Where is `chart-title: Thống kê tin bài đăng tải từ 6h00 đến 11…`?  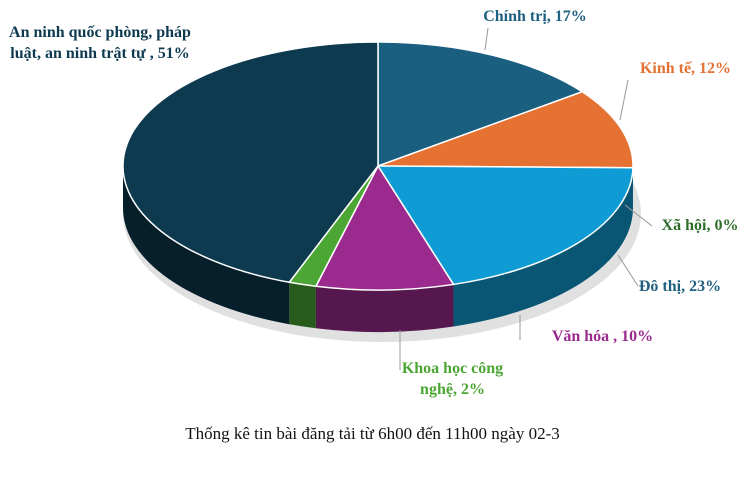 chart-title: Thống kê tin bài đăng tải từ 6h00 đến 11… is located at coordinates (372, 433).